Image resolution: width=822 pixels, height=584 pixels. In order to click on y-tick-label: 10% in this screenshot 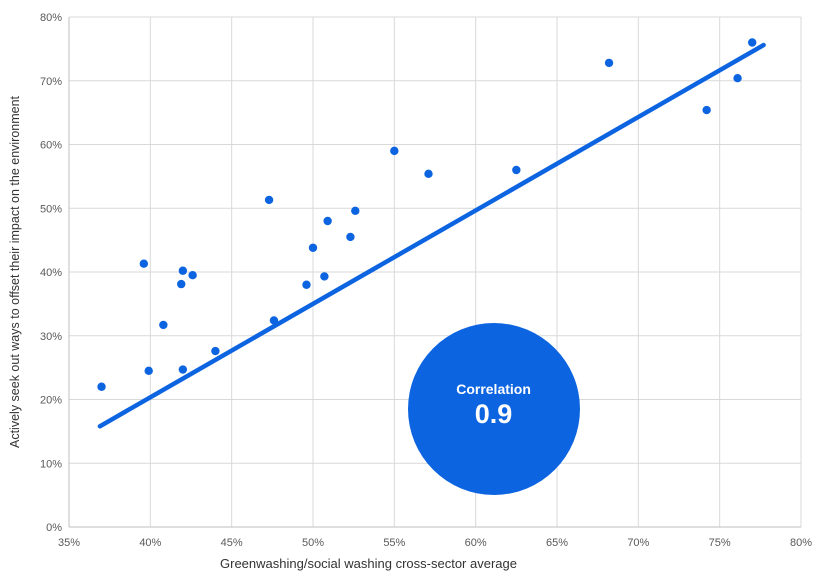, I will do `click(51, 464)`.